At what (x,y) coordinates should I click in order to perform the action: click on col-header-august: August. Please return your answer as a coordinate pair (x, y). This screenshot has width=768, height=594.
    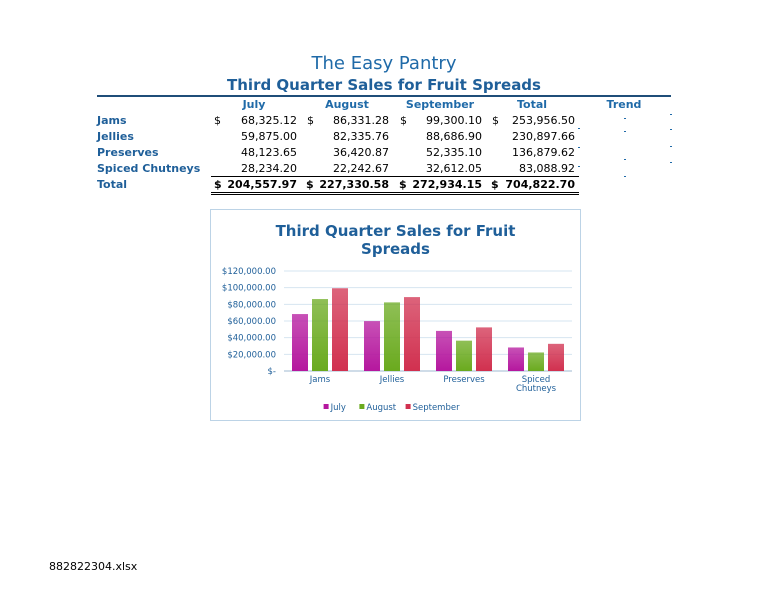
    Looking at the image, I should click on (347, 104).